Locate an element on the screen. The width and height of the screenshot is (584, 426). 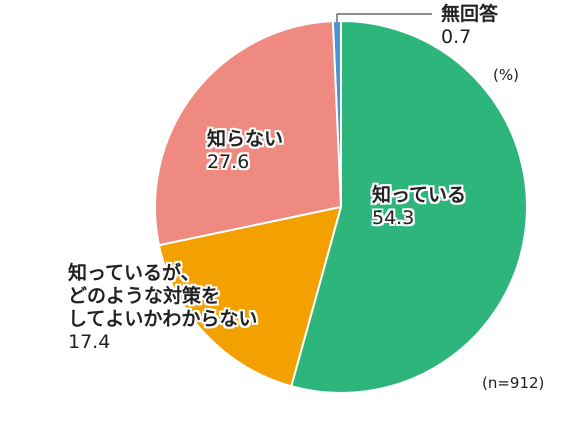
category-label: 知らない is located at coordinates (245, 139).